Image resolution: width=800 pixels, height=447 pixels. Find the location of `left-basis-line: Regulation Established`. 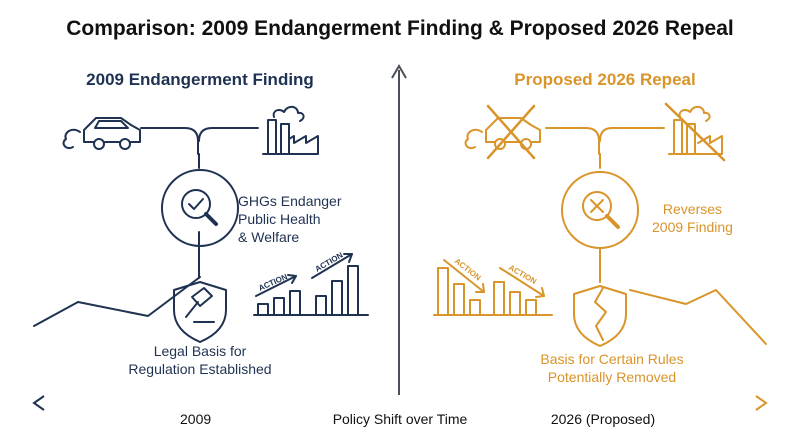

left-basis-line: Regulation Established is located at coordinates (200, 369).